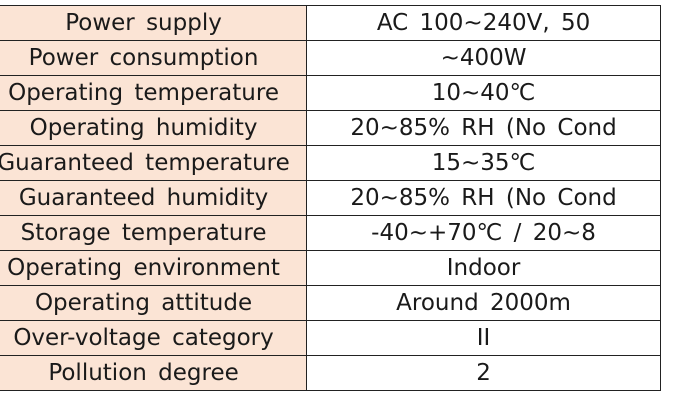 The height and width of the screenshot is (400, 681). I want to click on spec-label: Pollution degree, so click(154, 373).